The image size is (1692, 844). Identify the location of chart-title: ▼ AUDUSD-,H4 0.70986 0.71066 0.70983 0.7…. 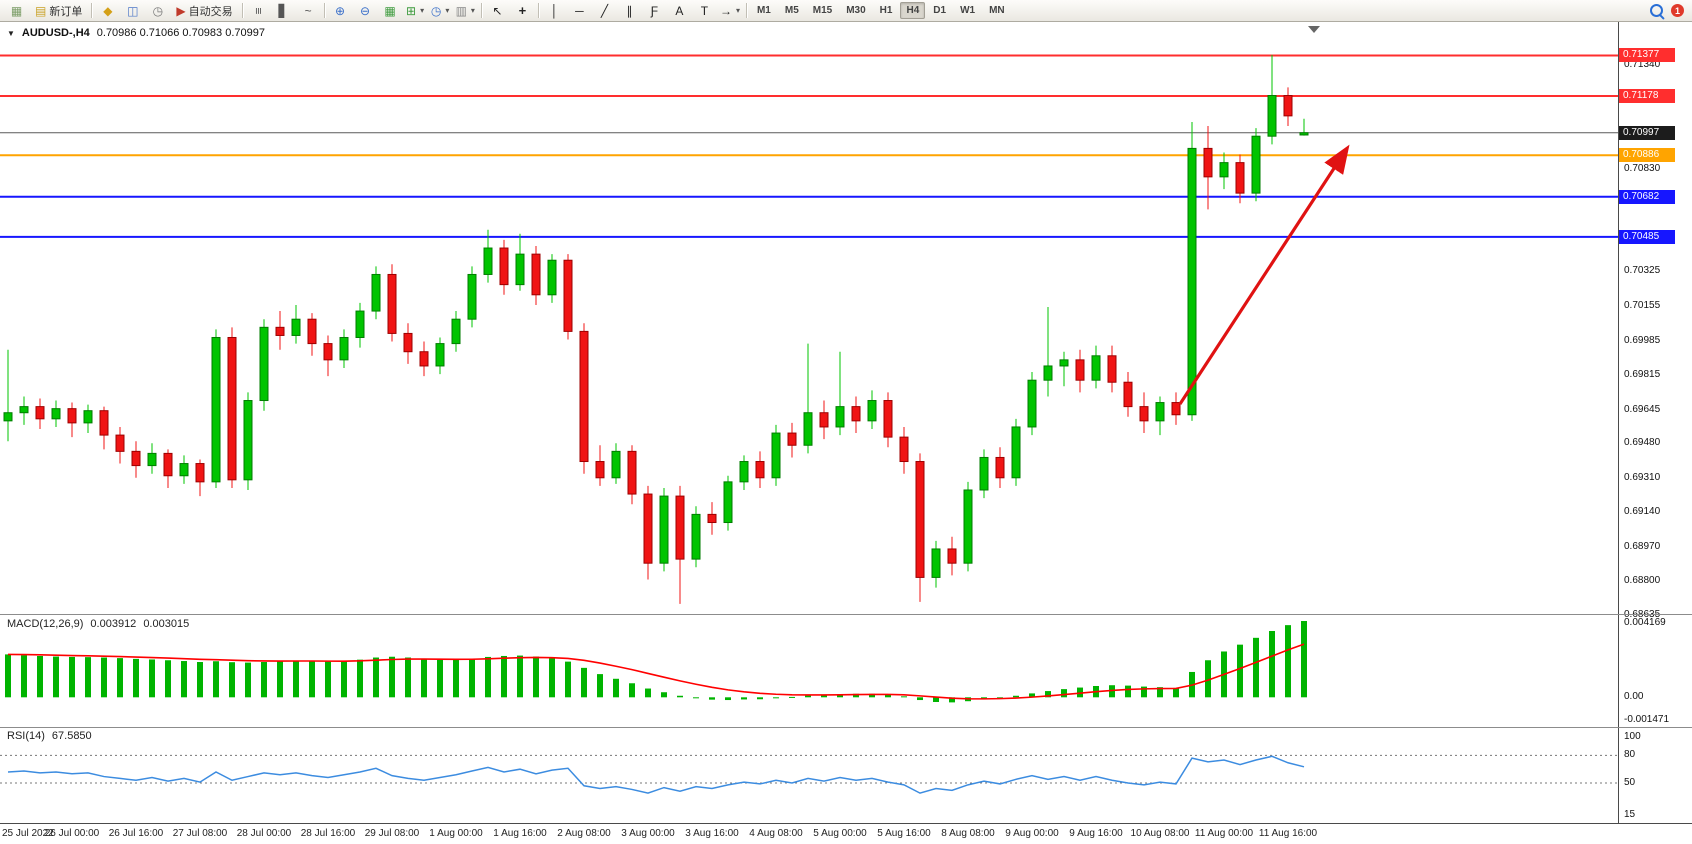
(136, 33).